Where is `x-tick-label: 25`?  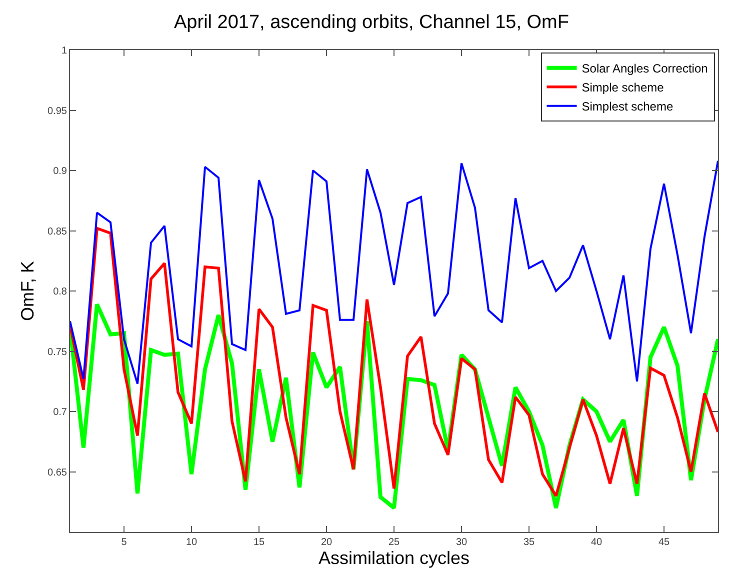
x-tick-label: 25 is located at coordinates (394, 542).